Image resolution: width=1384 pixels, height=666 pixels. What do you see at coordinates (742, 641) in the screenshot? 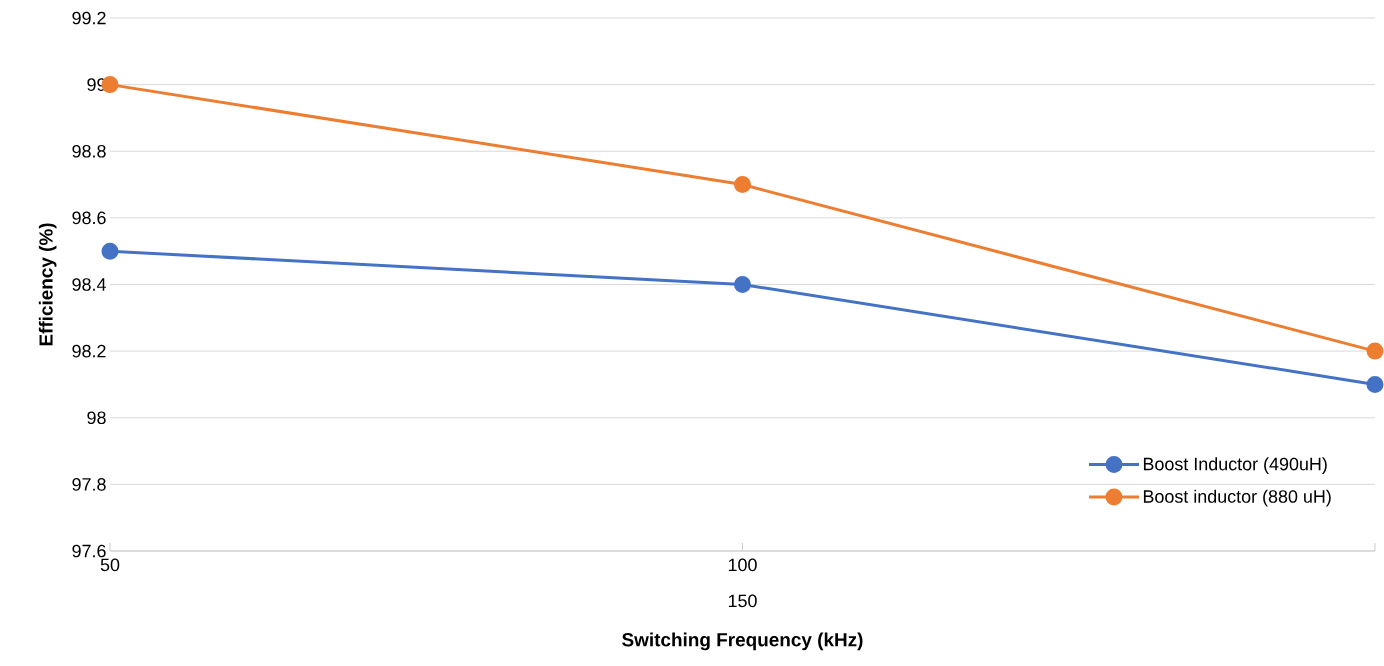
I see `x-axis-title: Switching Frequency (kHz)` at bounding box center [742, 641].